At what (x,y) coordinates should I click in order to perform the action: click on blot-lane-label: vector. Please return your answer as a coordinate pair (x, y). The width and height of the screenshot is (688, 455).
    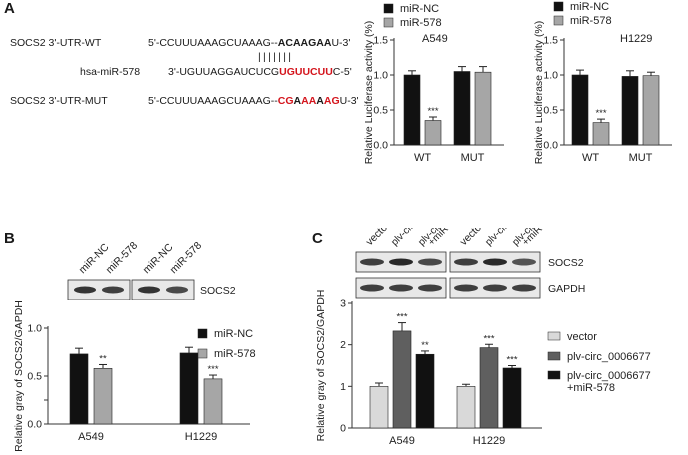
    Looking at the image, I should click on (472, 238).